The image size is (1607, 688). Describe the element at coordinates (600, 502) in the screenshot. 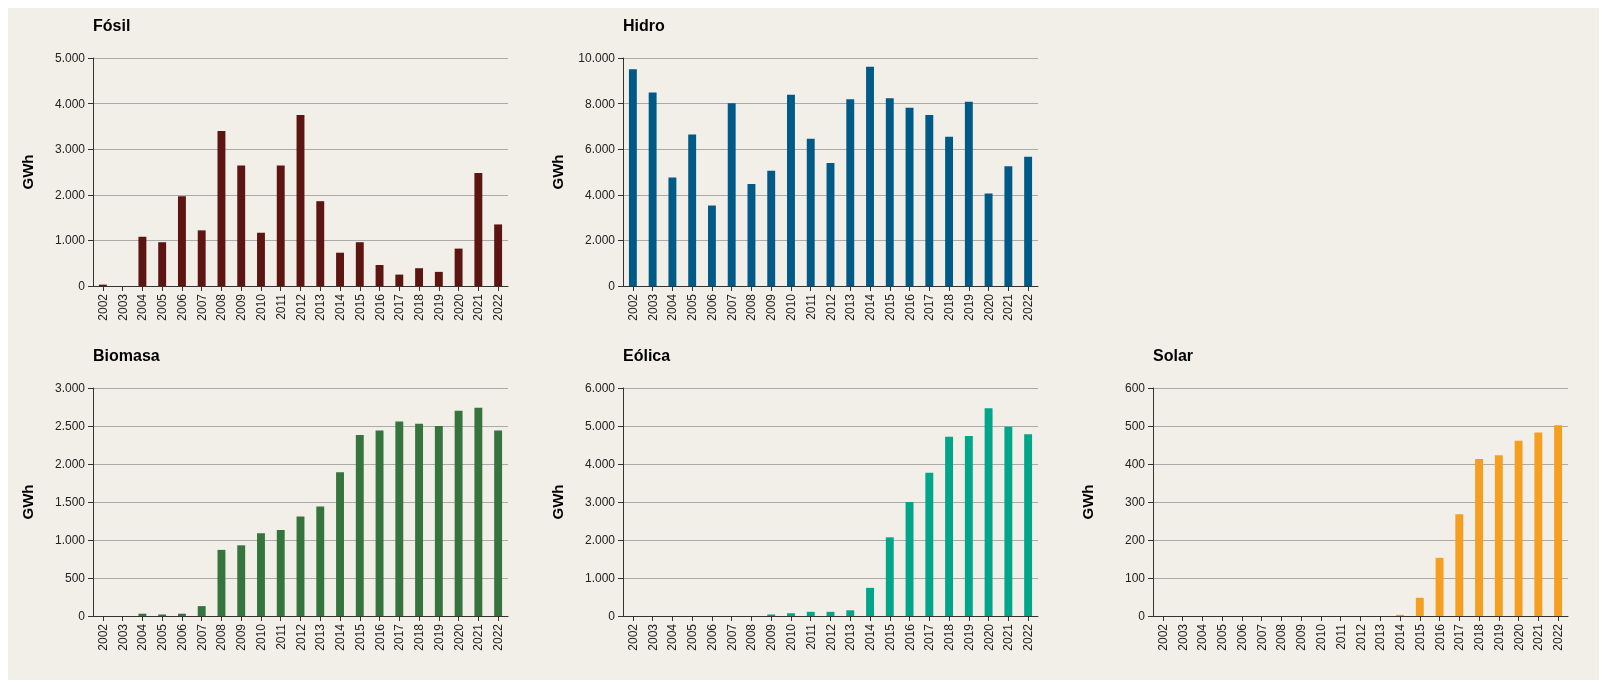

I see `y-tick-label: 3.000` at that location.